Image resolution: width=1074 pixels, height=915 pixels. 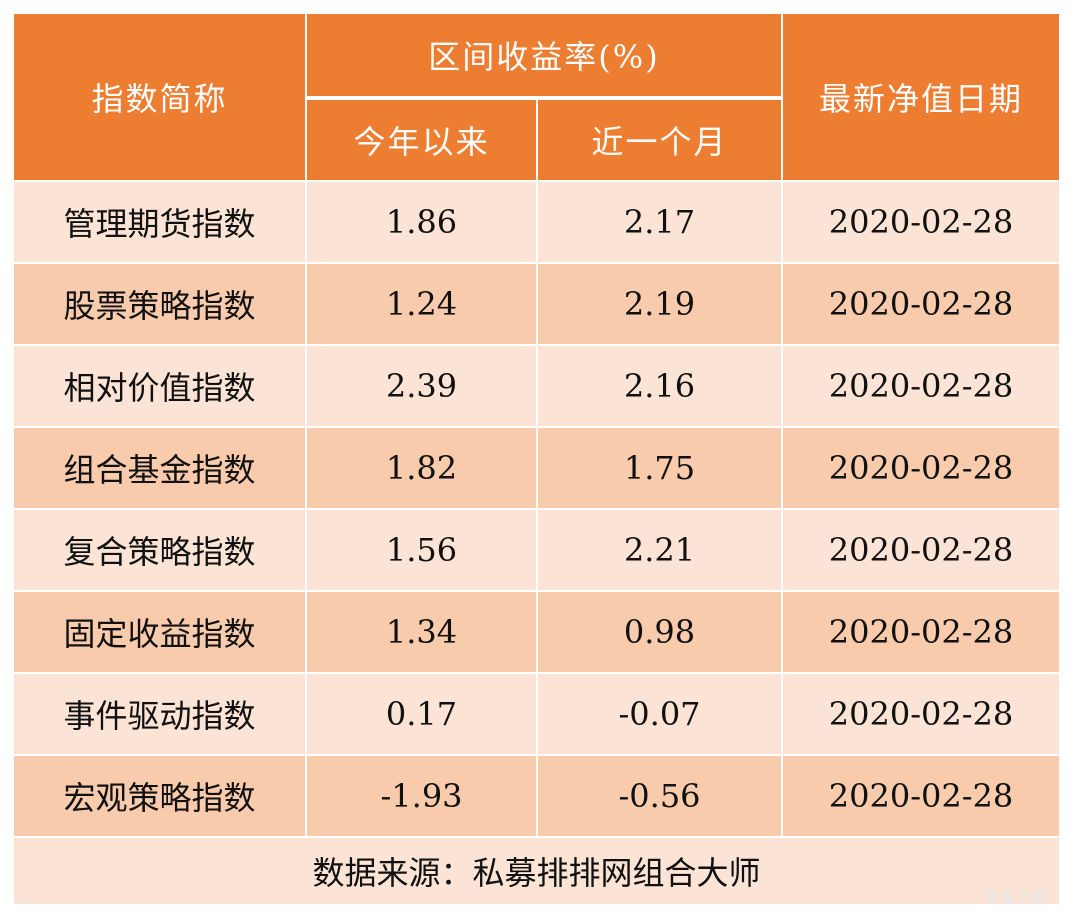 What do you see at coordinates (421, 714) in the screenshot?
I see `ytd-return-cell: 0.17` at bounding box center [421, 714].